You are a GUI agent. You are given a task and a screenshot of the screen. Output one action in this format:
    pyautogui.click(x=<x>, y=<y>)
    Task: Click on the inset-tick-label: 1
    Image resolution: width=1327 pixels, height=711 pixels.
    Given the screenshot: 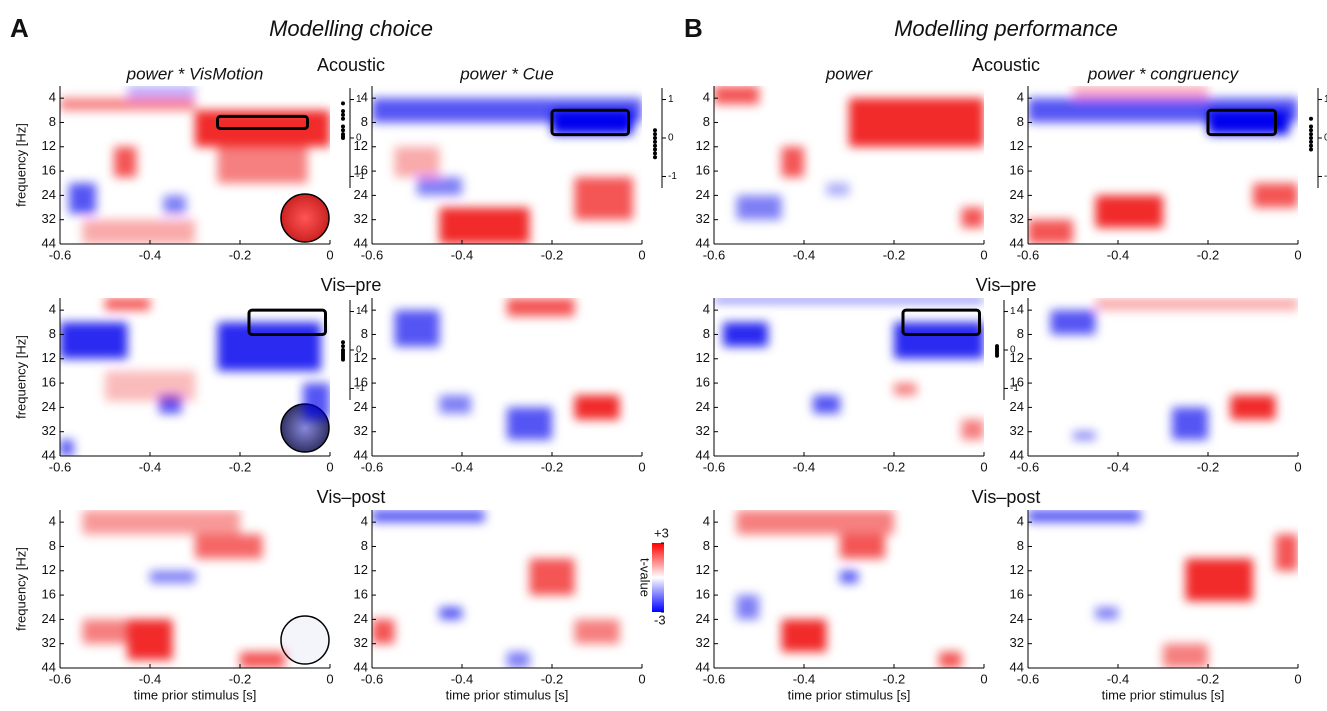 What is the action you would take?
    pyautogui.click(x=359, y=99)
    